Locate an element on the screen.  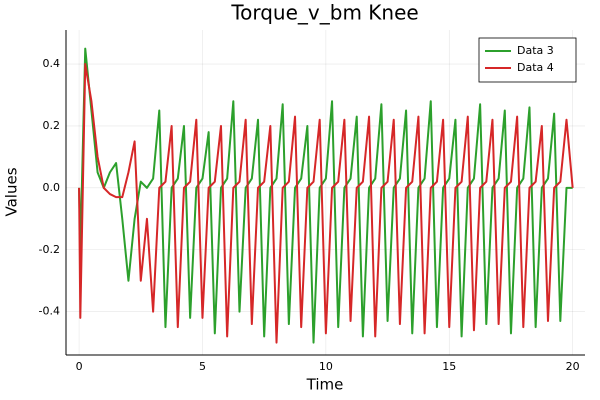
x-axis-label: Time is located at coordinates (325, 385).